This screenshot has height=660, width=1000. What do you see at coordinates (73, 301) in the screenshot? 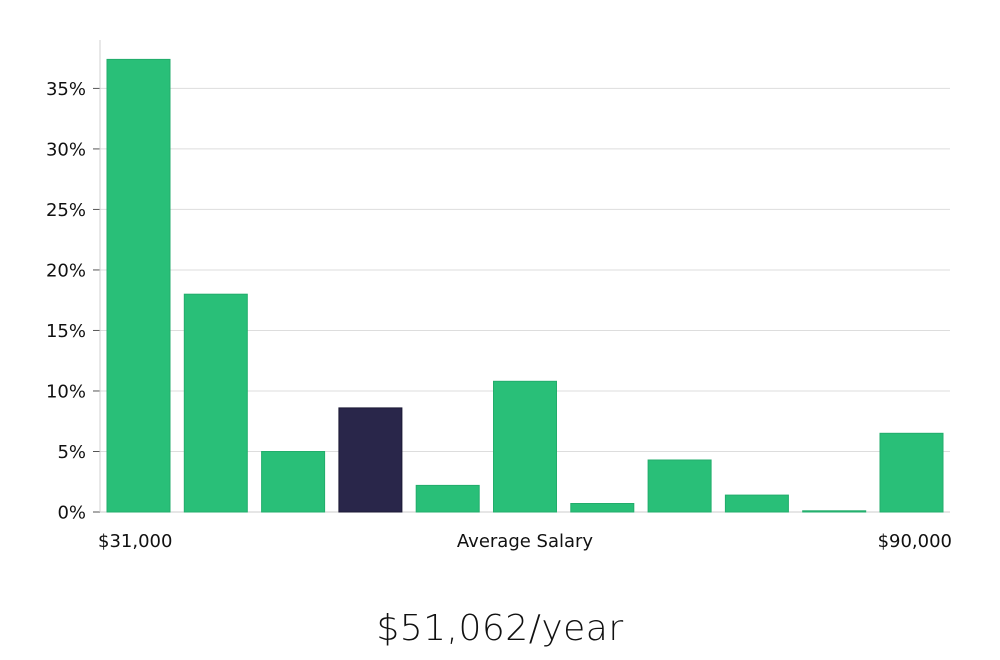
I see `y-axis-ticks: 0% 5% 10% 15% 20% 25% 30% 35%` at bounding box center [73, 301].